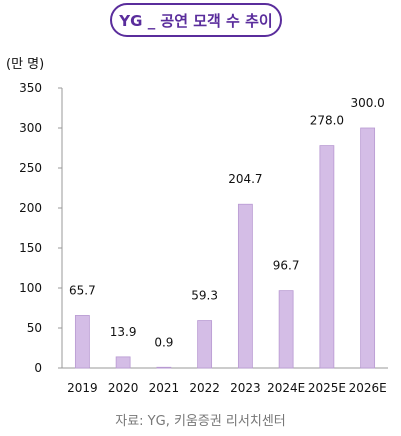 This screenshot has height=436, width=401. What do you see at coordinates (368, 388) in the screenshot?
I see `x-tick-label: 2026E` at bounding box center [368, 388].